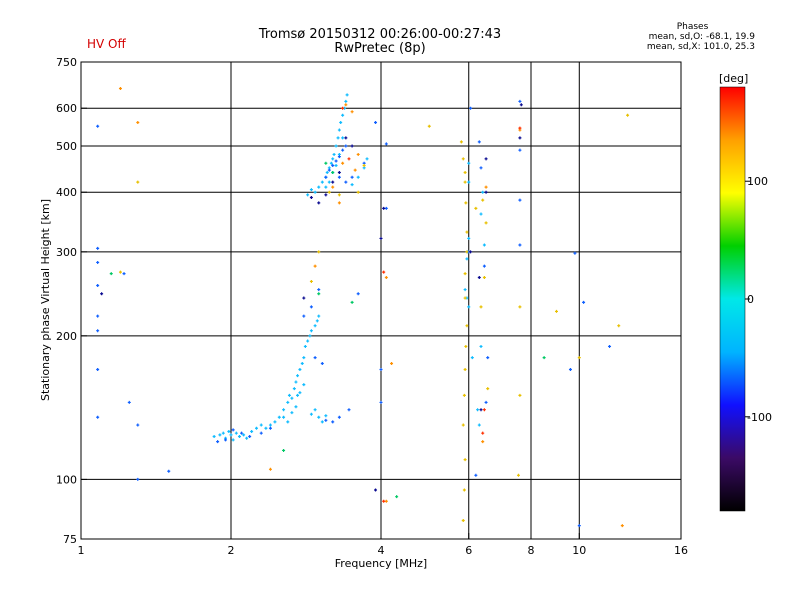 This screenshot has height=600, width=800. Describe the element at coordinates (70, 539) in the screenshot. I see `y-tick-label: 75` at that location.